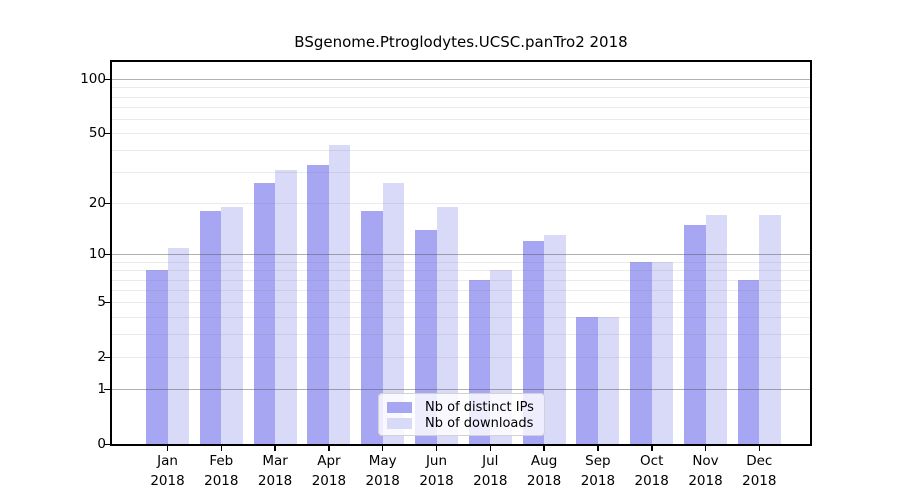 This screenshot has height=500, width=900. I want to click on bar-ips-apr, so click(318, 304).